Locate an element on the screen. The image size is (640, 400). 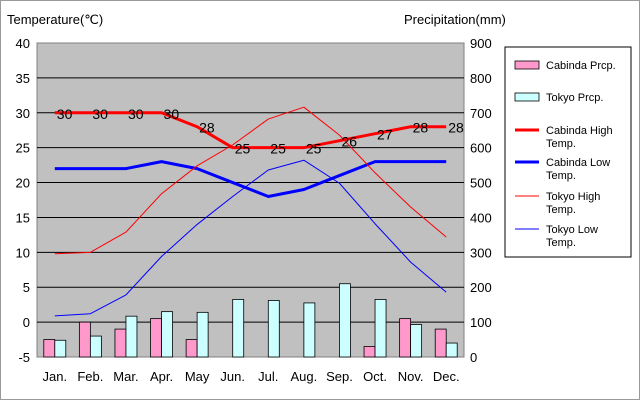
left-tick-label: 30 is located at coordinates (23, 113).